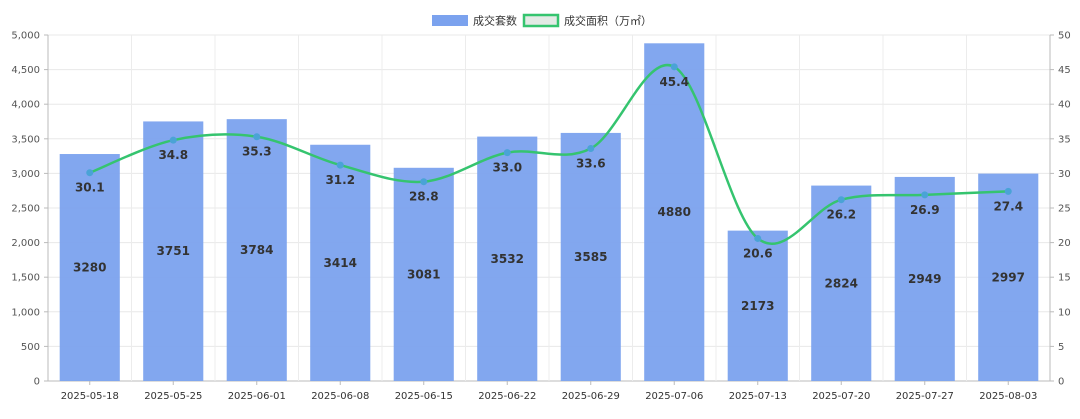  What do you see at coordinates (591, 396) in the screenshot?
I see `x-tick-label: 2025-06-29` at bounding box center [591, 396].